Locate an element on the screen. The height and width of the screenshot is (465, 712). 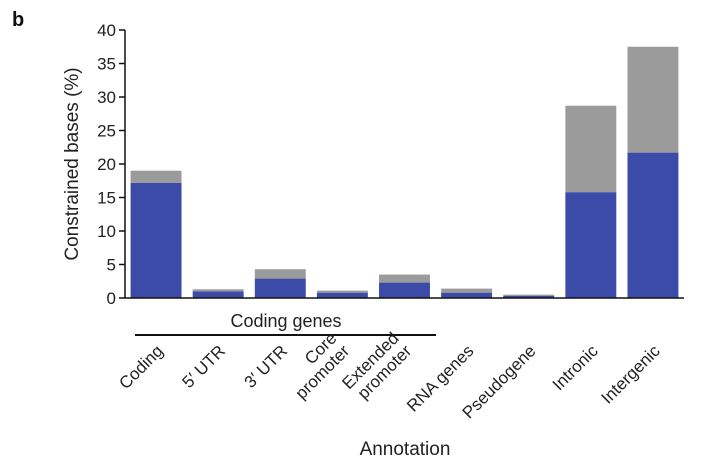
x-category-label: Coding is located at coordinates (141, 367).